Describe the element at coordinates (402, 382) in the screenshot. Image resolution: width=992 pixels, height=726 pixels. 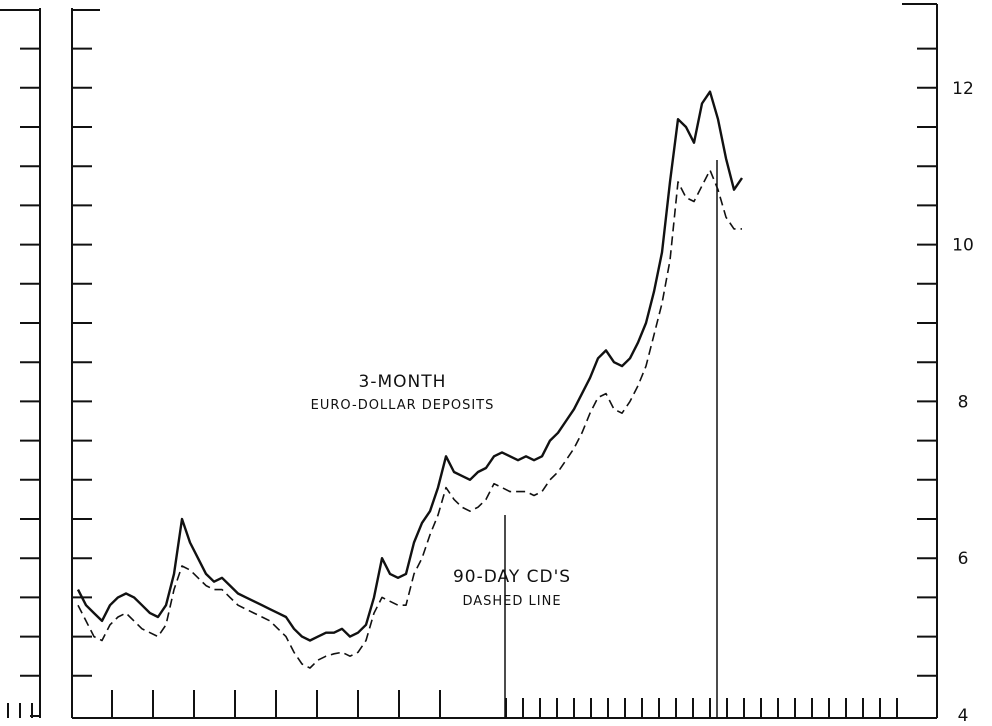
I see `euro-dollar-label-line1: 3-MONTH` at that location.